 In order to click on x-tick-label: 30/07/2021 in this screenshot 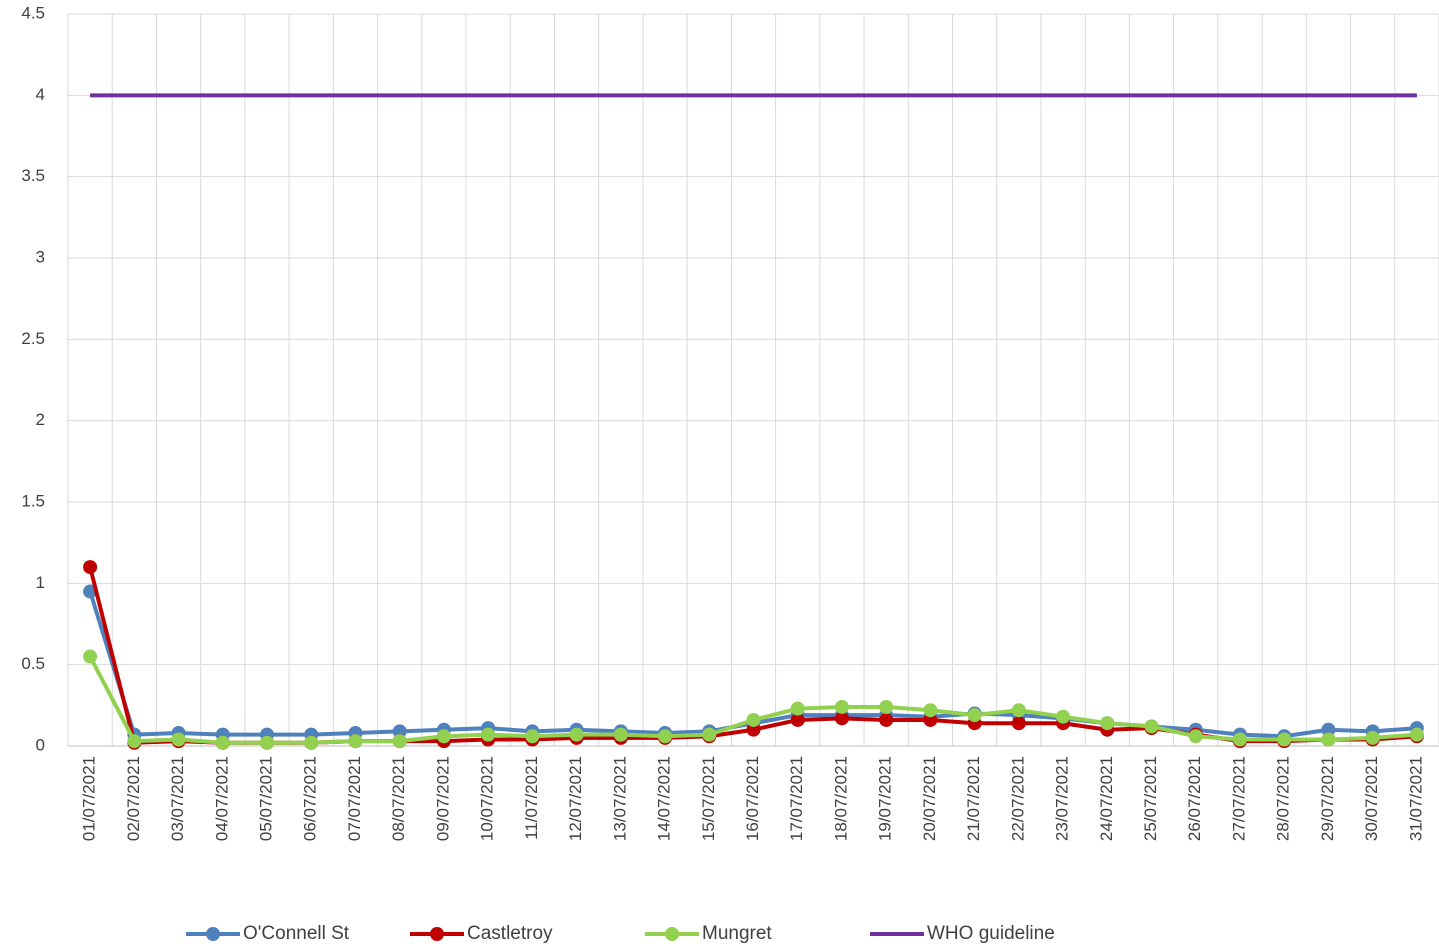, I will do `click(1371, 798)`.